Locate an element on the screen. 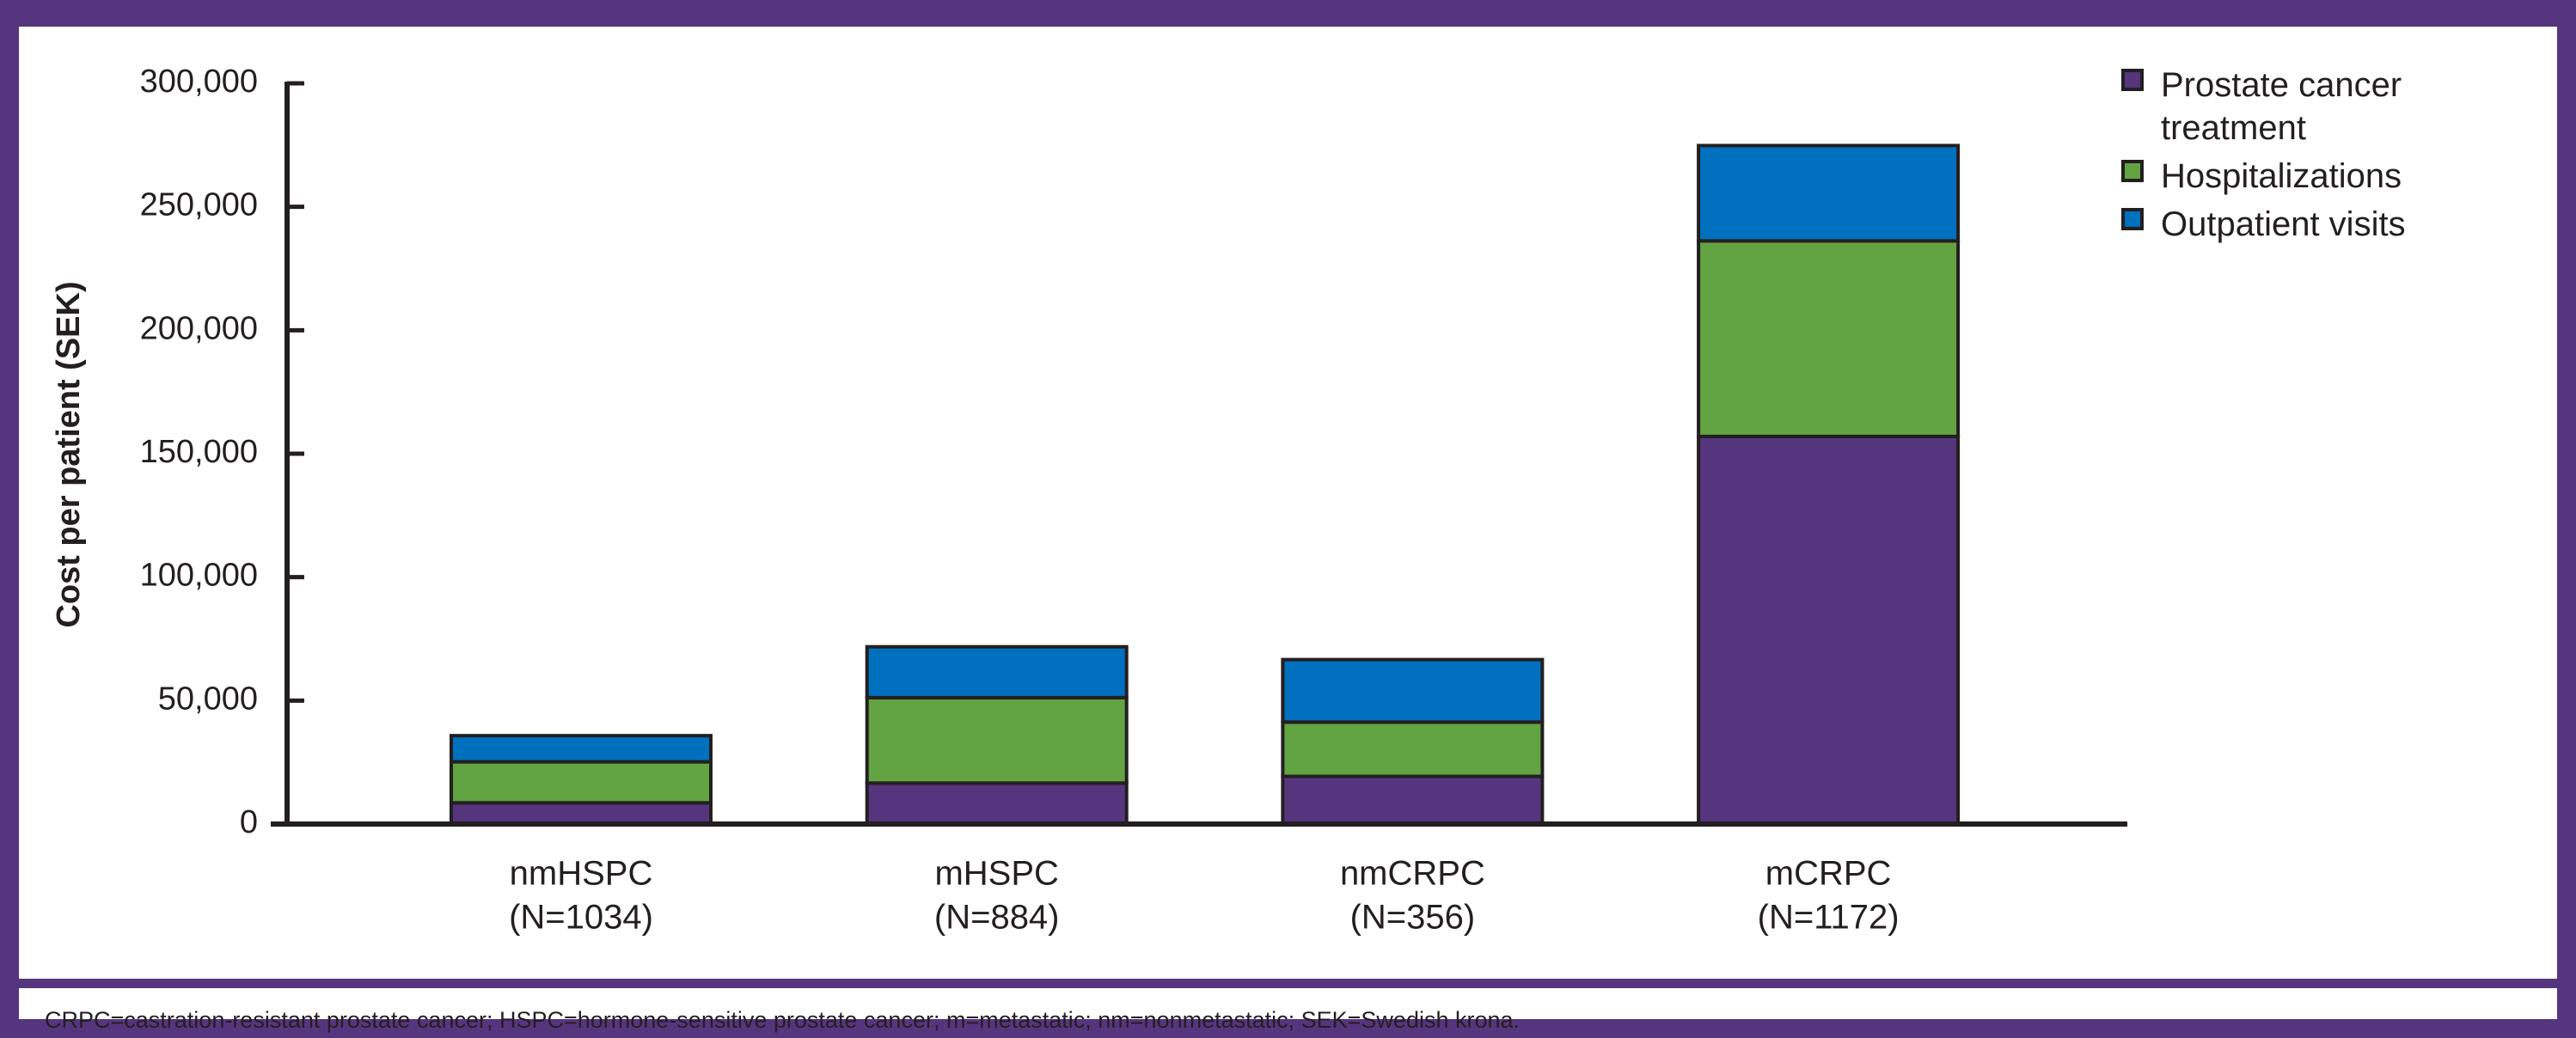 This screenshot has width=2576, height=1038. legend-item: Hospitalizations is located at coordinates (2289, 176).